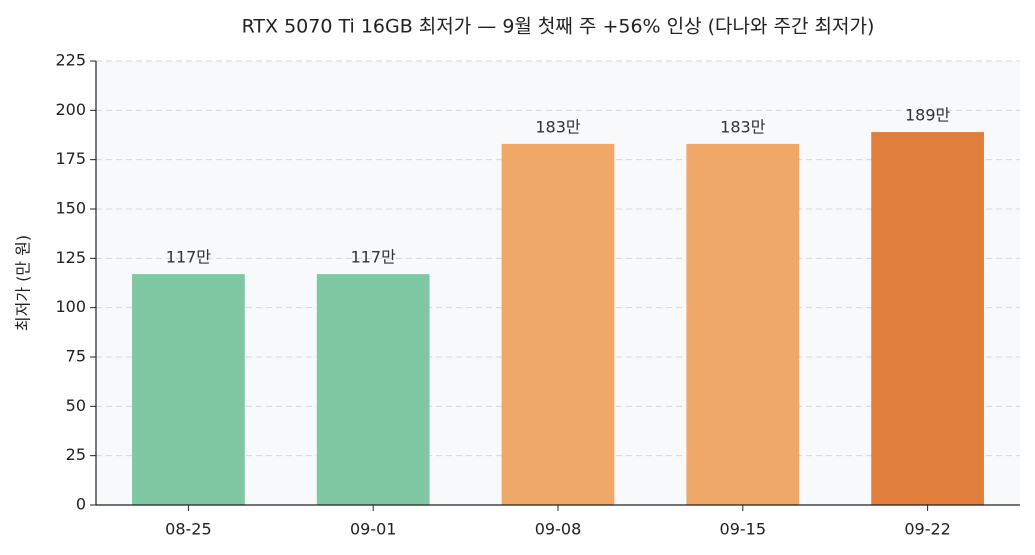 The width and height of the screenshot is (1035, 555). What do you see at coordinates (70, 306) in the screenshot?
I see `y-tick-label: 100` at bounding box center [70, 306].